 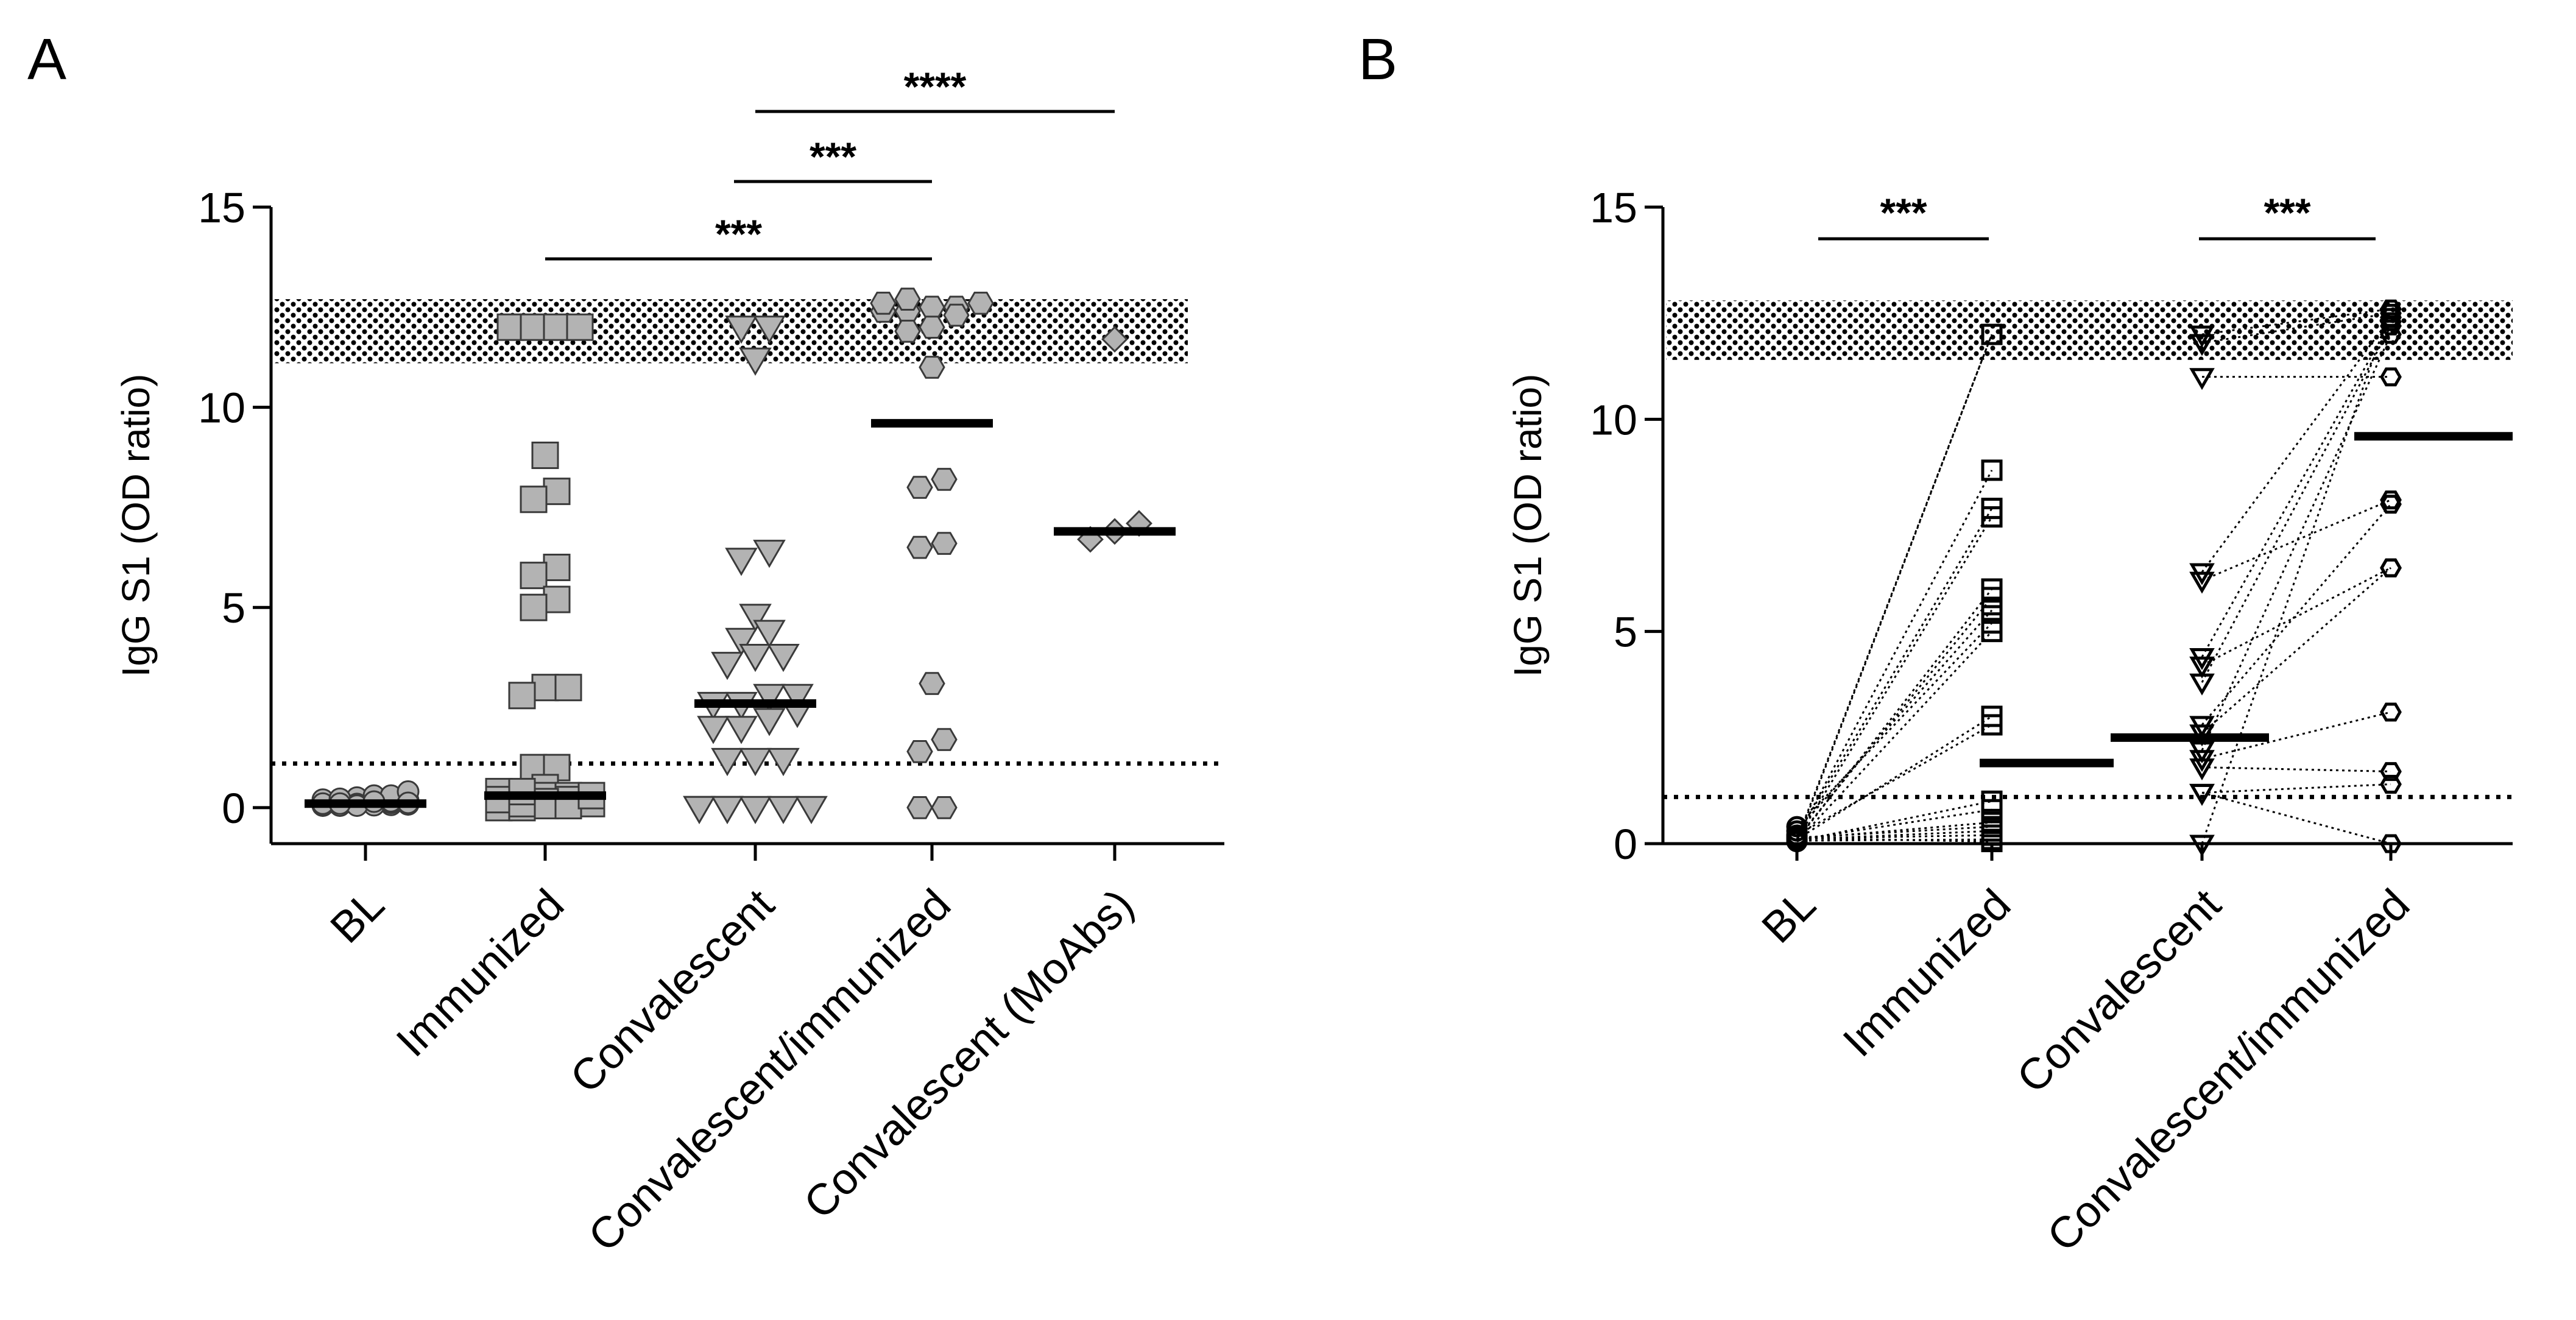 I want to click on significance-label: ***, so click(x=2287, y=212).